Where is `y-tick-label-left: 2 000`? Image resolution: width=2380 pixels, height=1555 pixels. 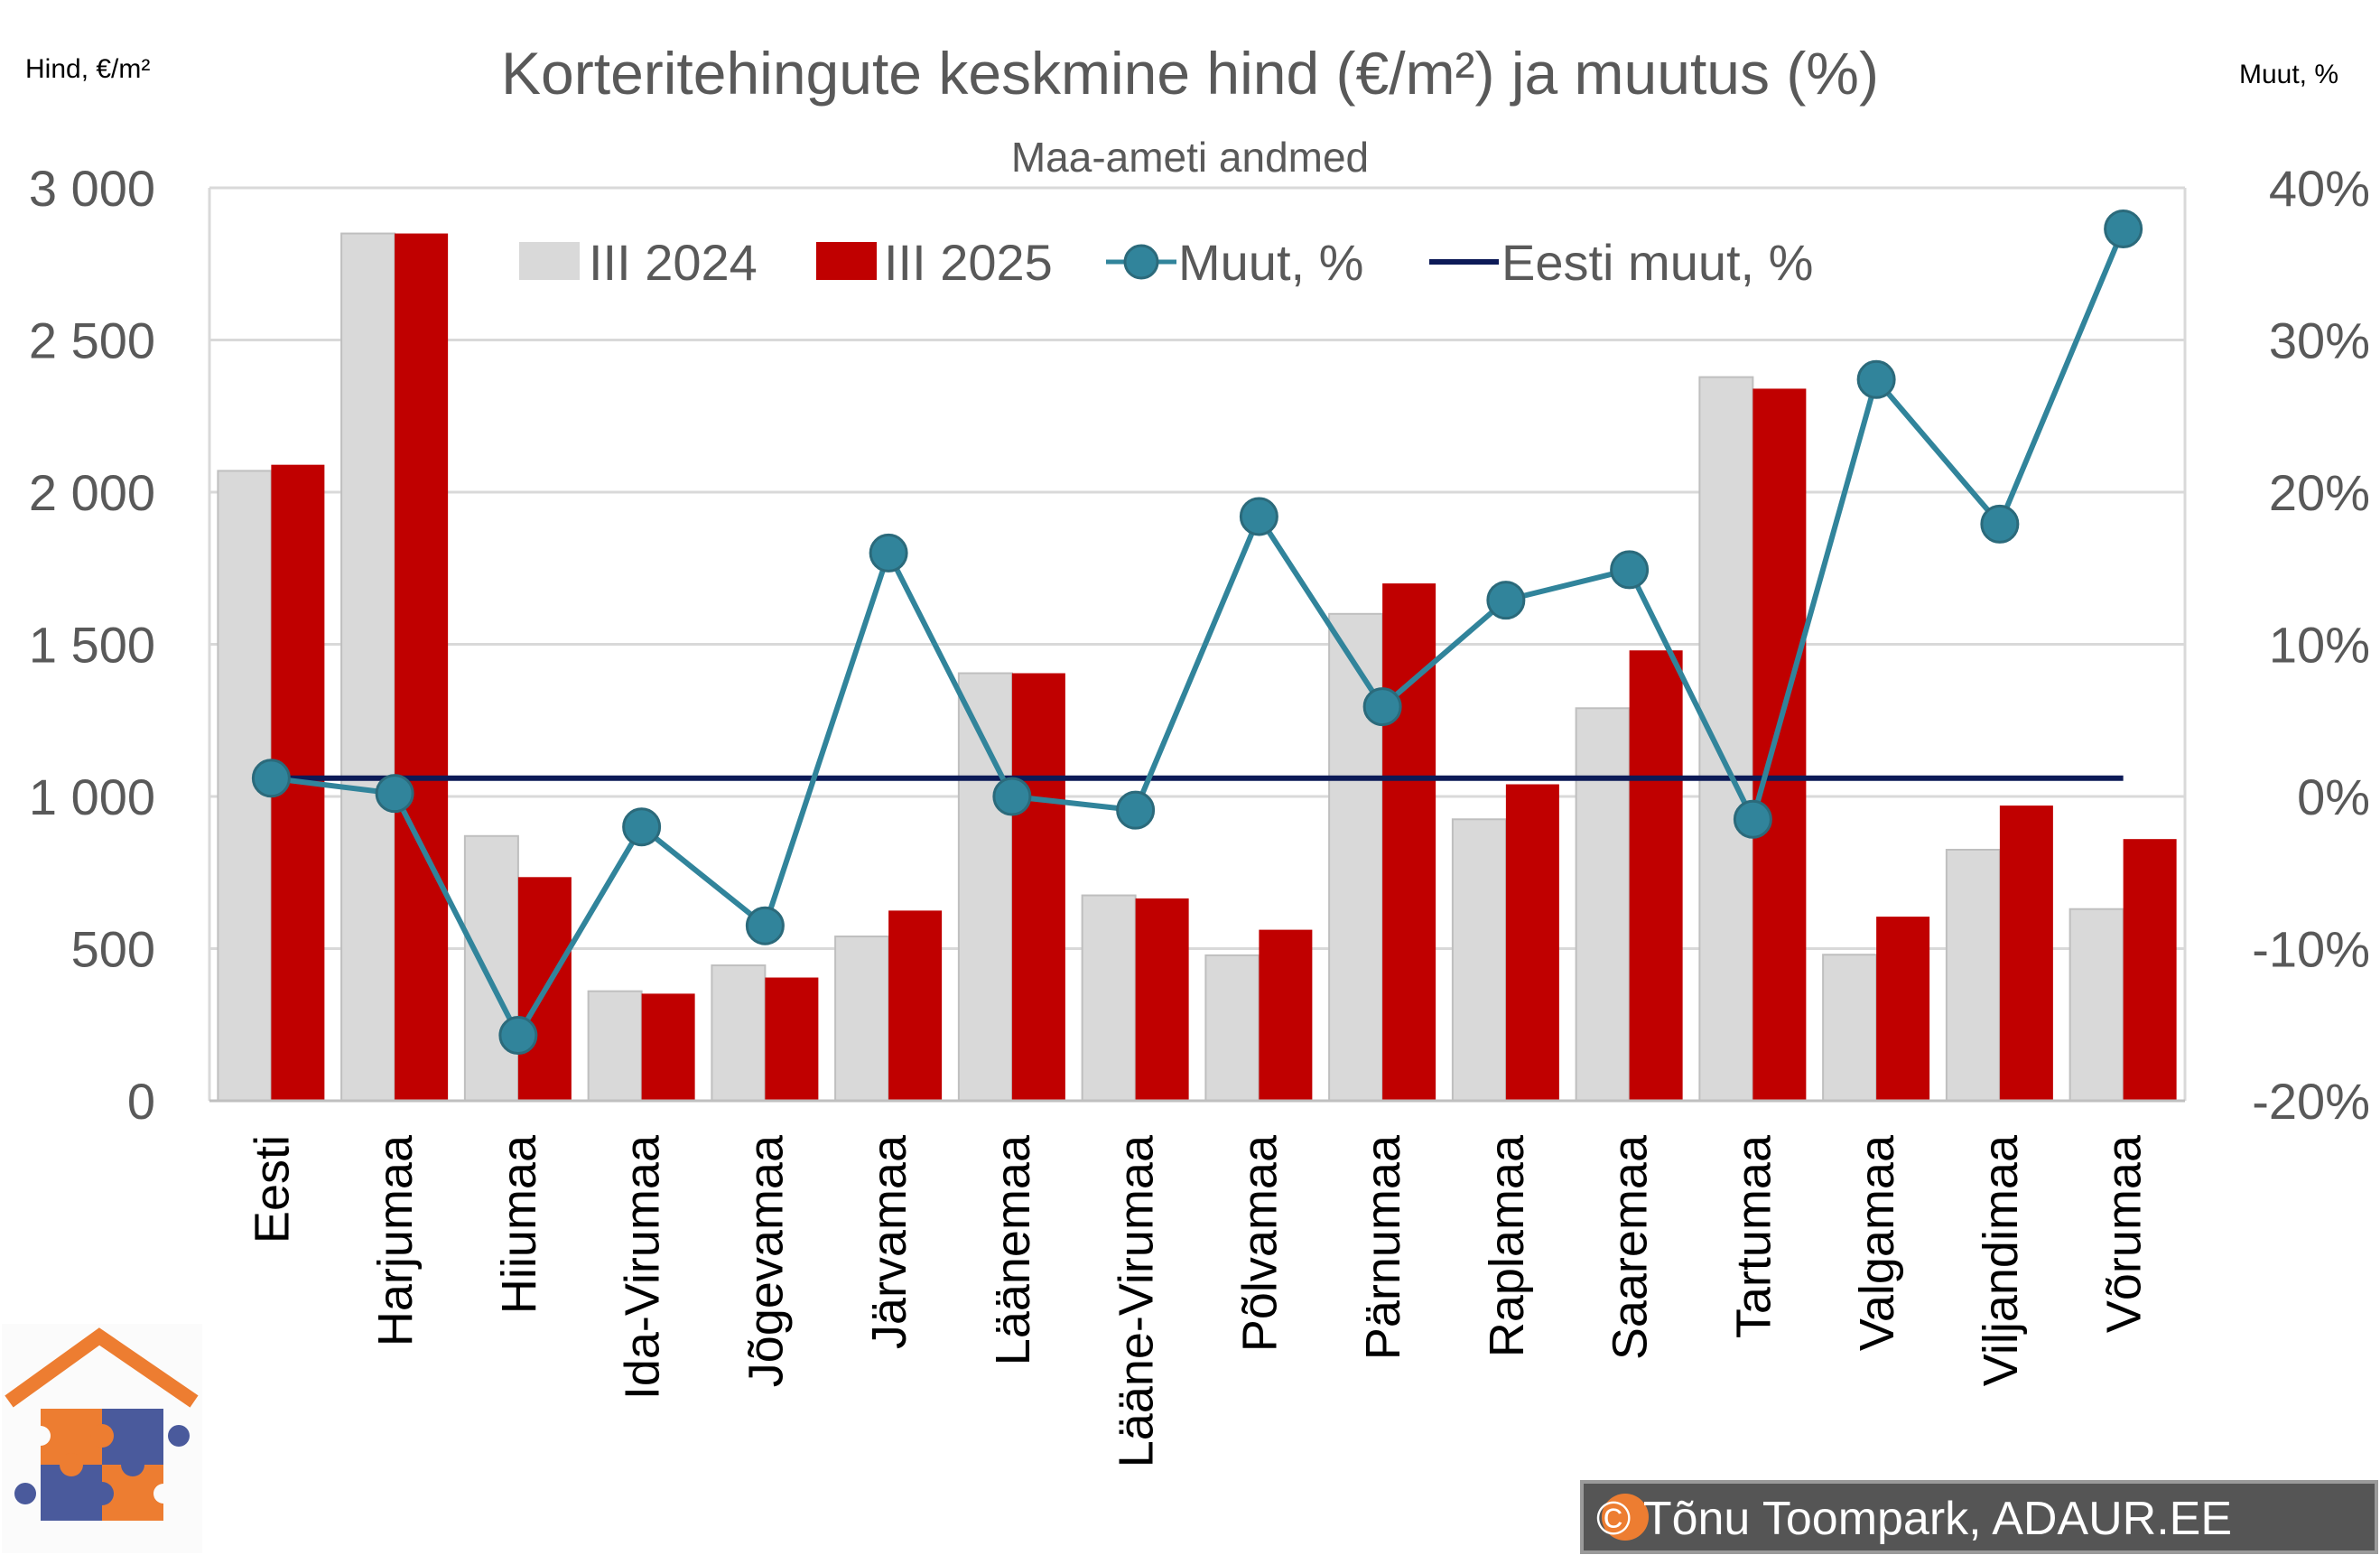 y-tick-label-left: 2 000 is located at coordinates (92, 492).